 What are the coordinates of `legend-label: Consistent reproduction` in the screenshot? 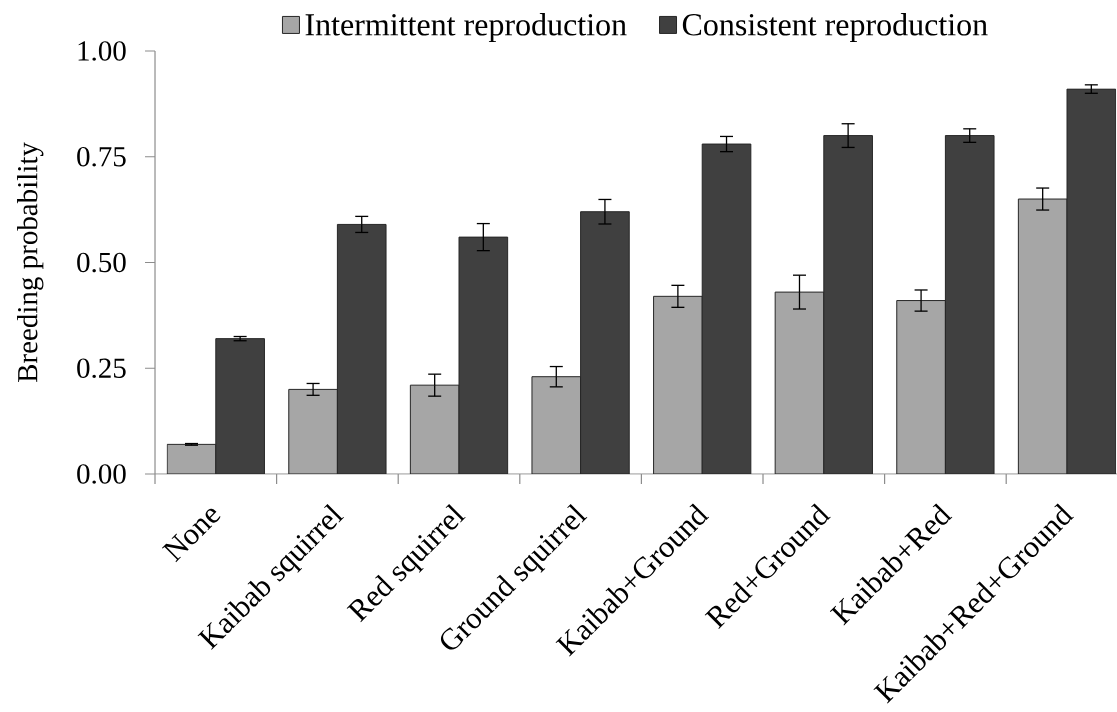 It's located at (835, 28).